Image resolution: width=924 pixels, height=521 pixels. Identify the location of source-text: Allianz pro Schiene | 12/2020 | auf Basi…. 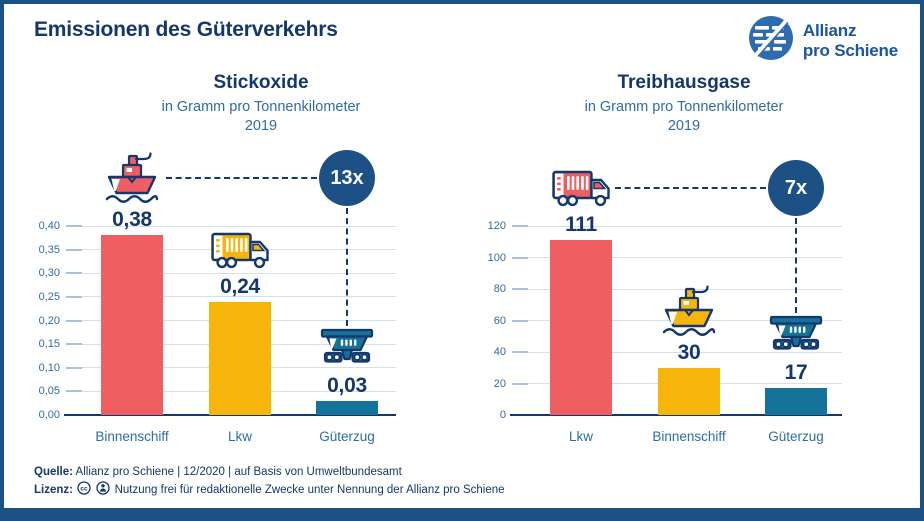
(238, 472).